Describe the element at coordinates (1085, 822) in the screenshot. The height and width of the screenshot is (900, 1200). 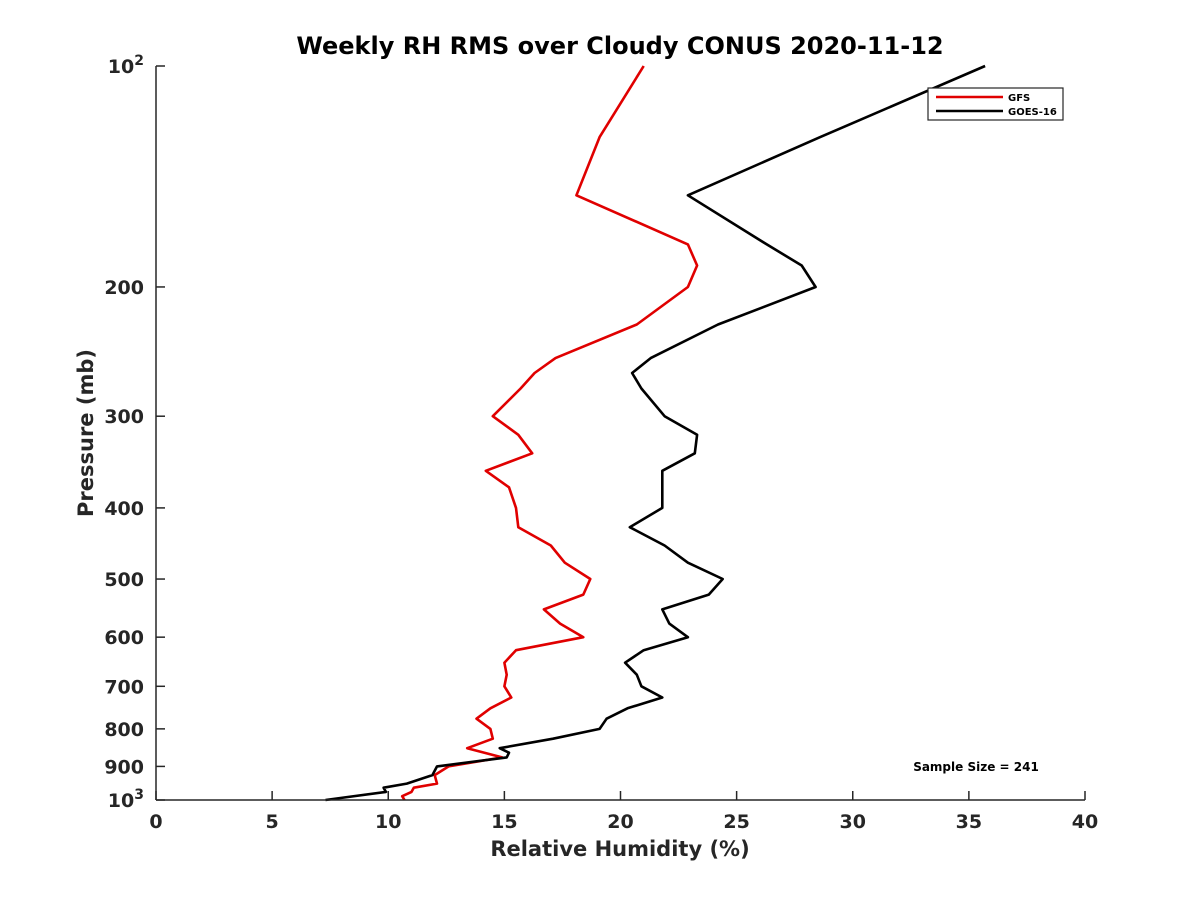
I see `x-tick-label: 40` at that location.